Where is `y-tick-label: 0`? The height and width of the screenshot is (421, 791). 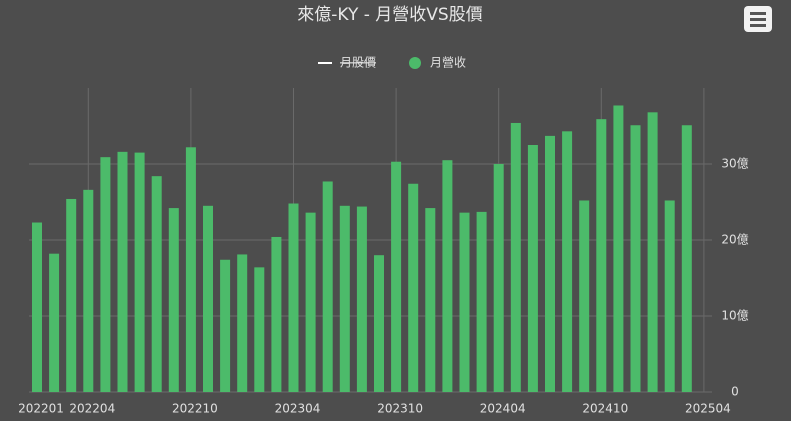
y-tick-label: 0 is located at coordinates (735, 392).